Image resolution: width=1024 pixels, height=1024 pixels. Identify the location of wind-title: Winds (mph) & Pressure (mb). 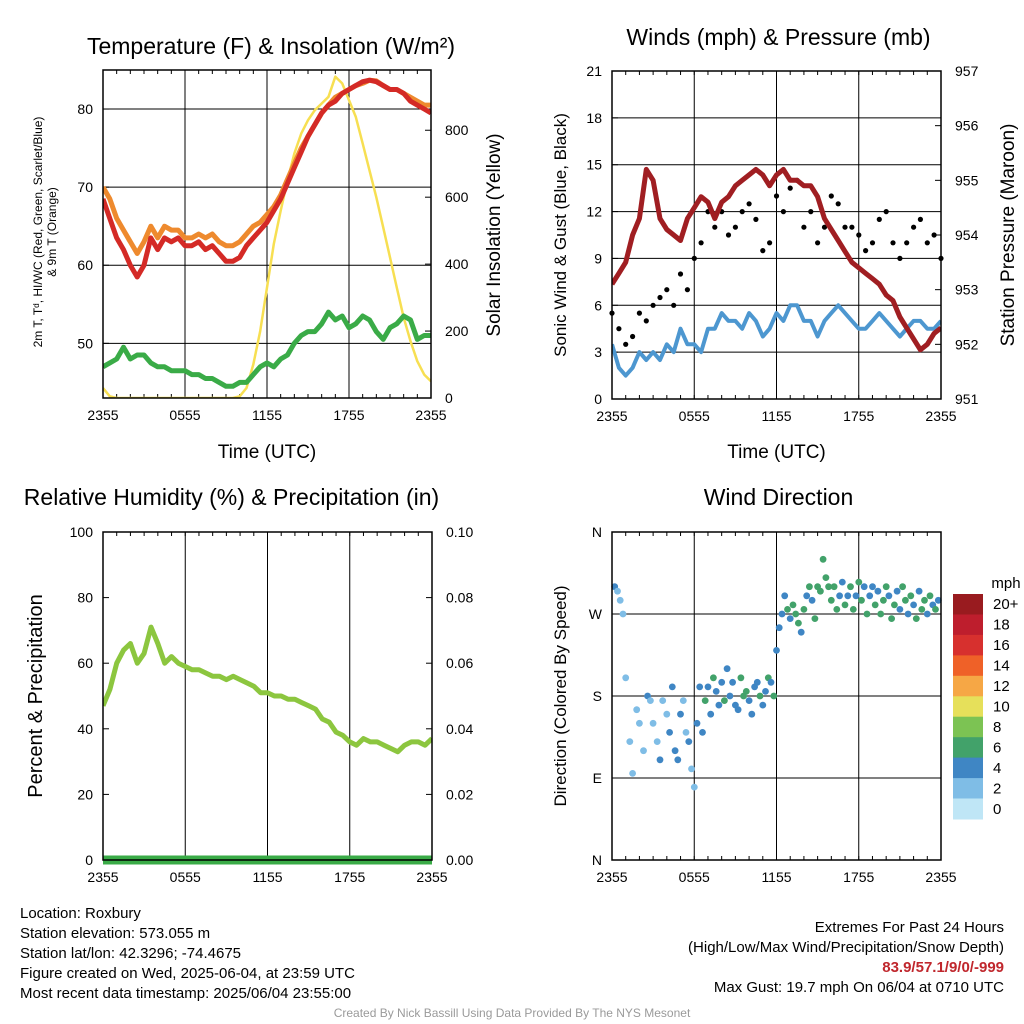
(778, 37).